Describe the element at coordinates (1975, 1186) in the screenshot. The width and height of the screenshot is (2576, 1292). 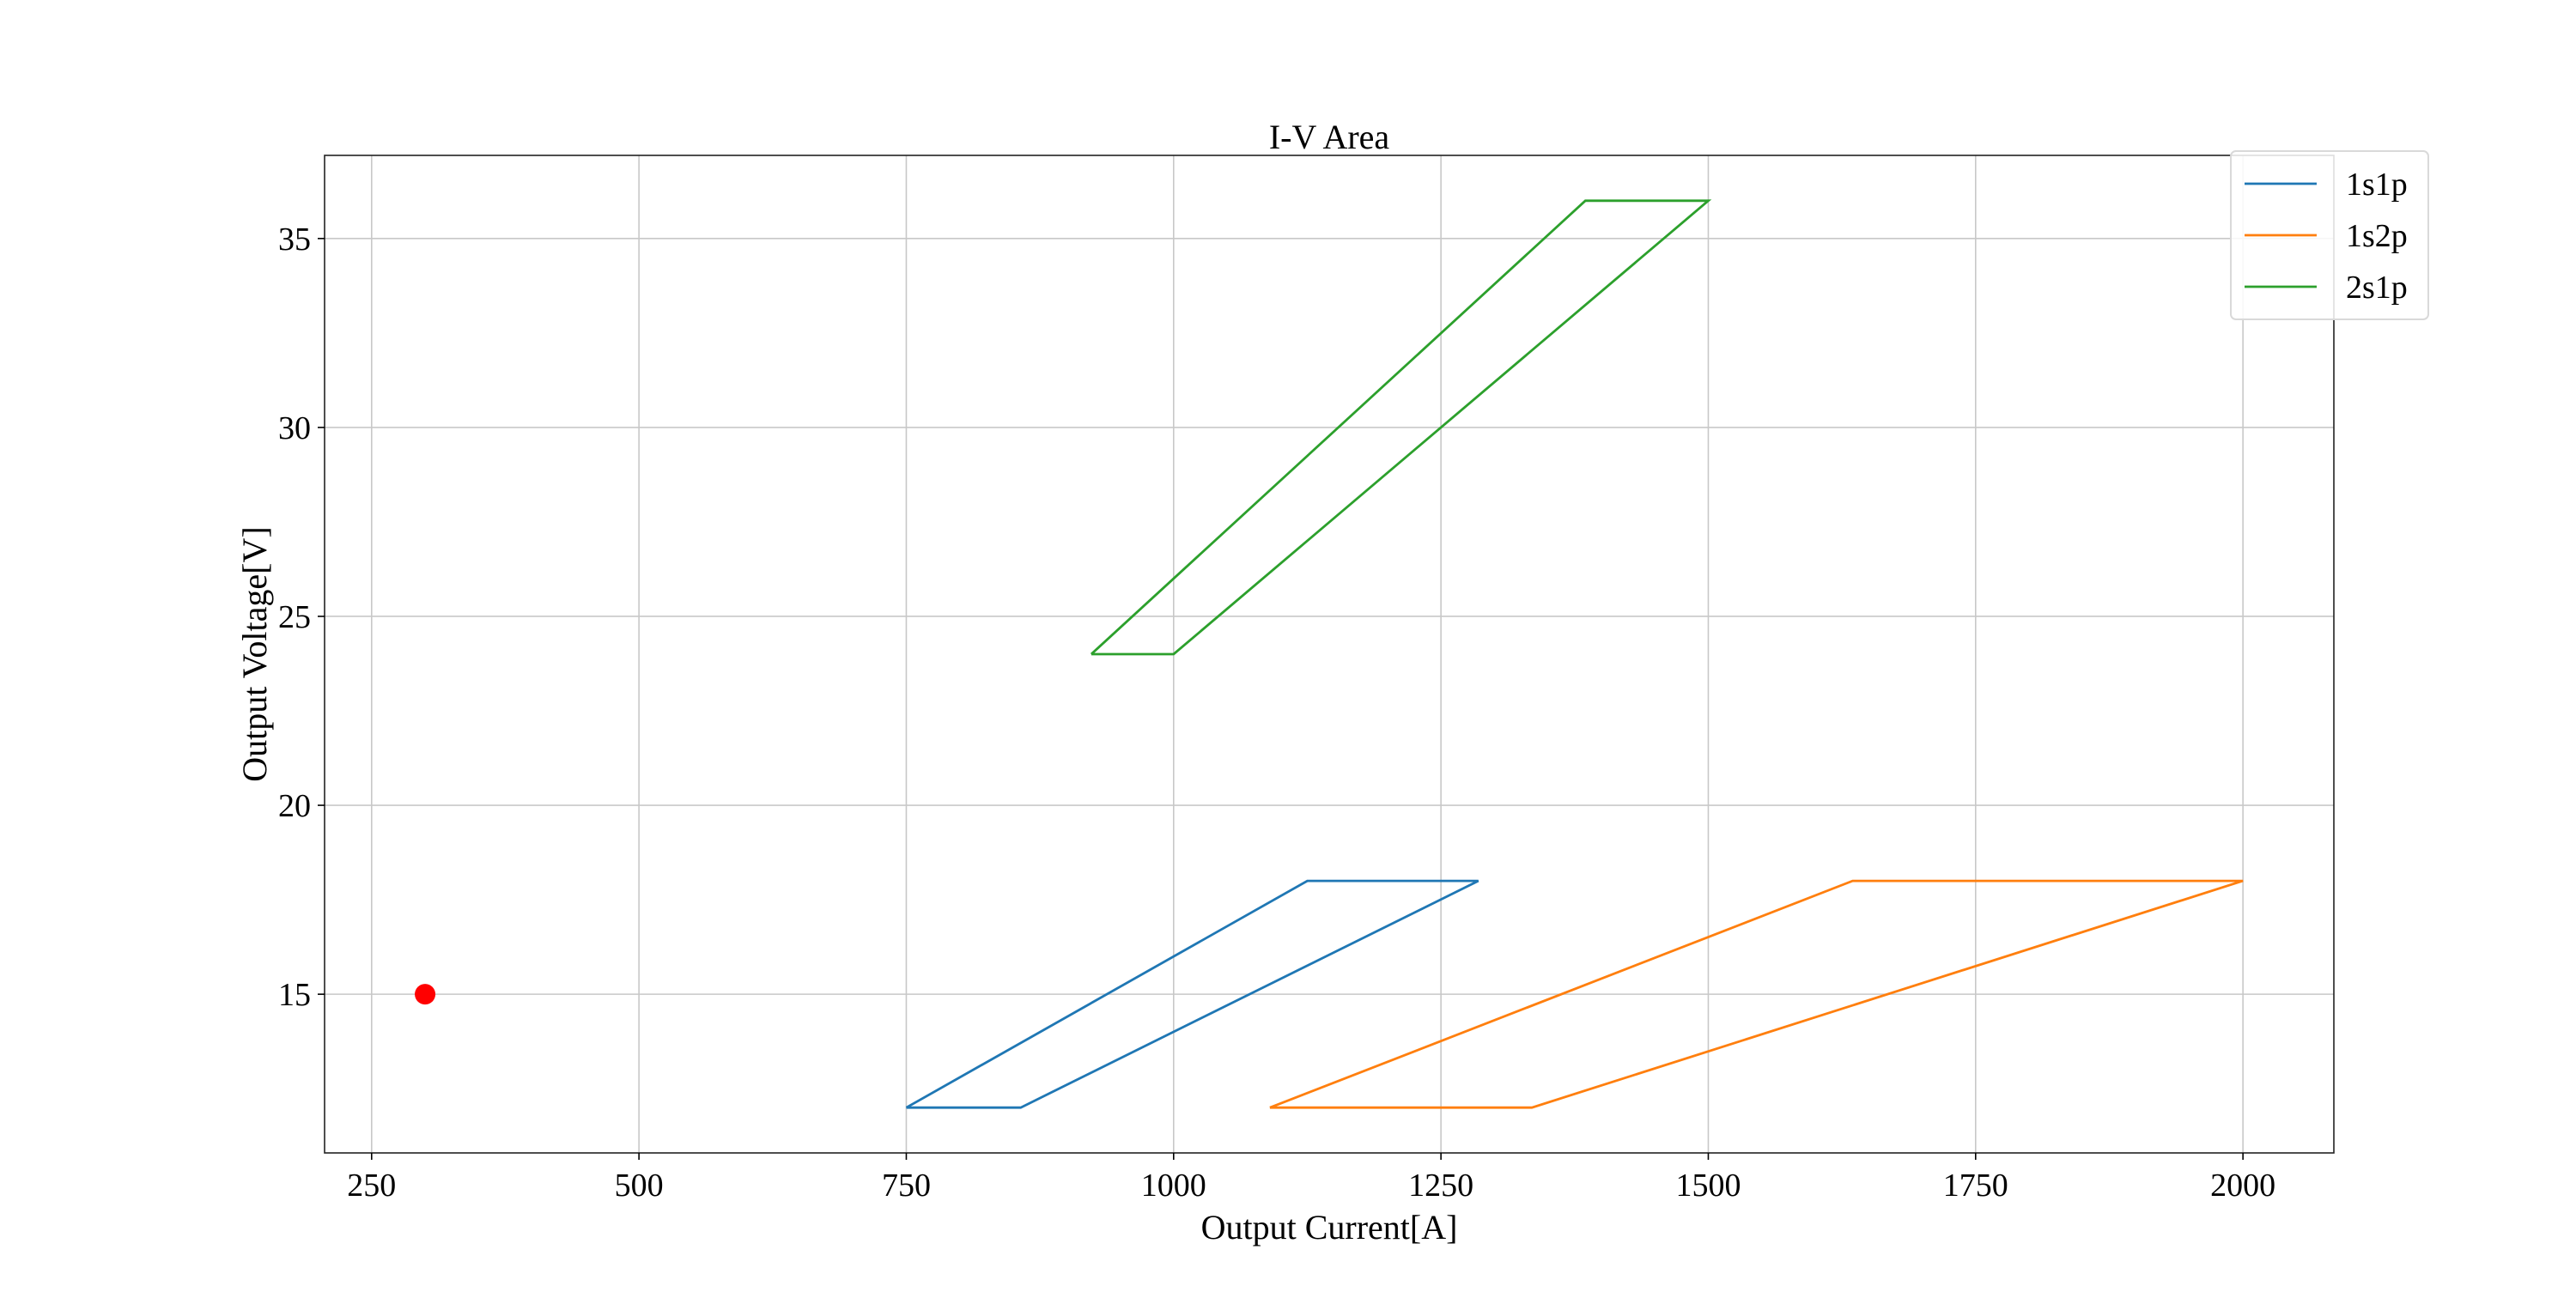
I see `x-tick-label: 1750` at that location.